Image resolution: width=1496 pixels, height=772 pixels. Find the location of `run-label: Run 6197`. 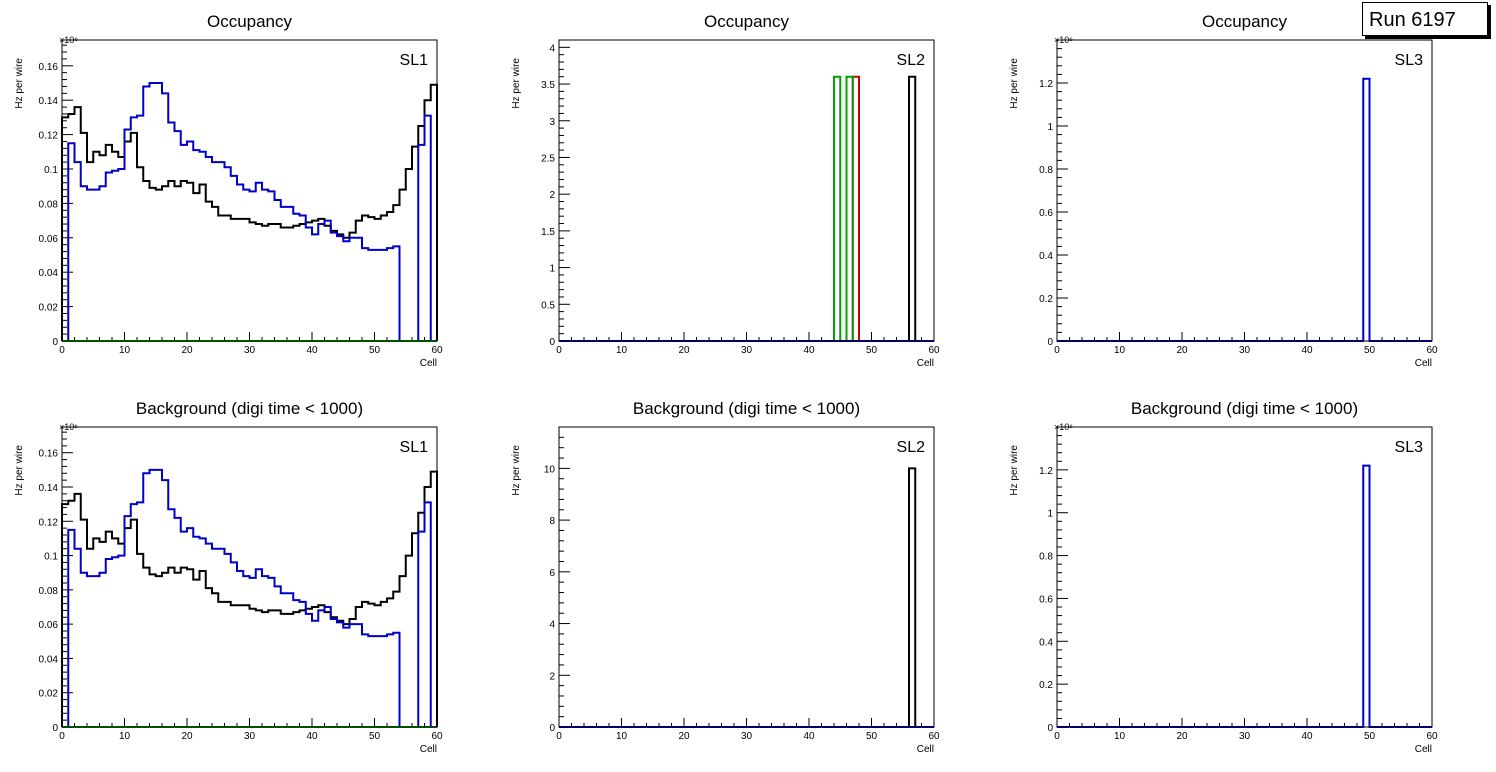

run-label: Run 6197 is located at coordinates (1425, 19).